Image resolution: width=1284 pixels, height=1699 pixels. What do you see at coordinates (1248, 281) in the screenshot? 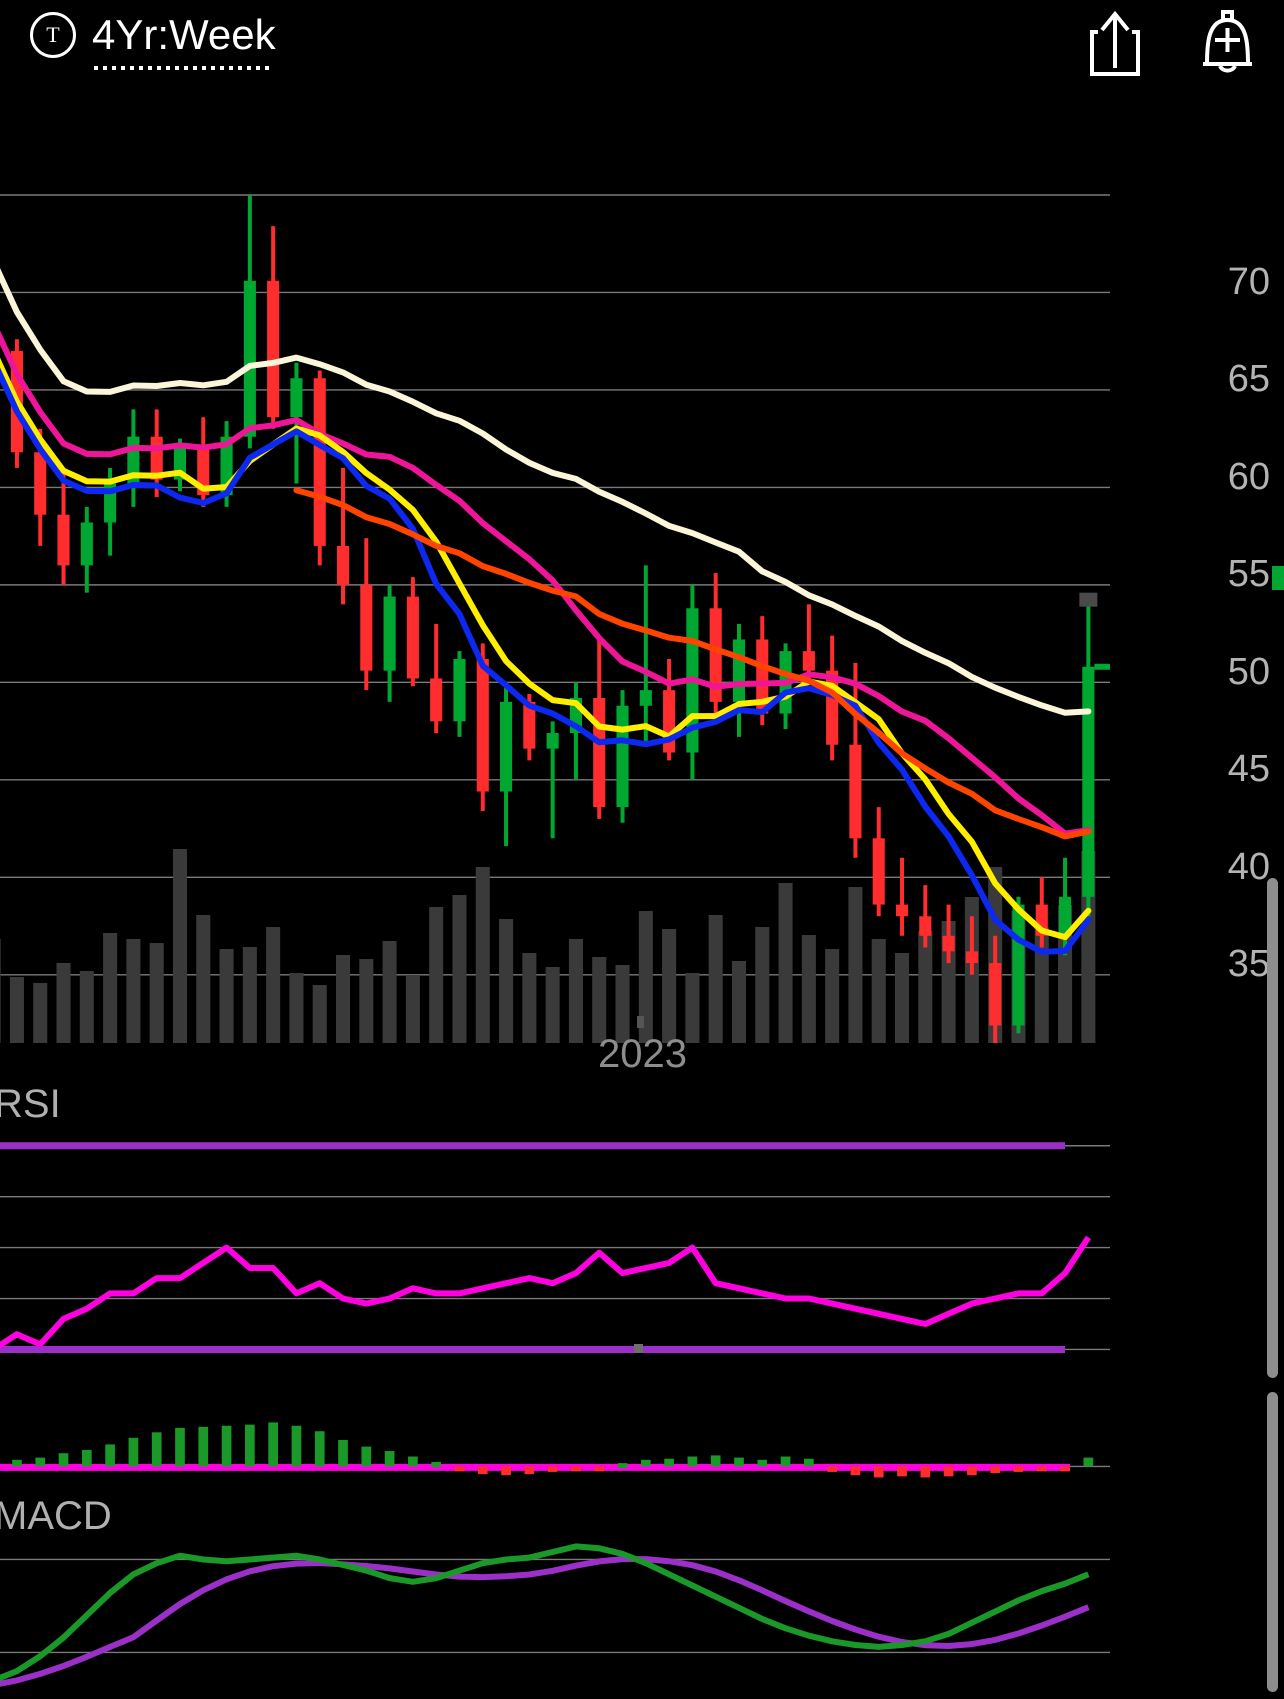
I see `price-axis-tick: 70` at bounding box center [1248, 281].